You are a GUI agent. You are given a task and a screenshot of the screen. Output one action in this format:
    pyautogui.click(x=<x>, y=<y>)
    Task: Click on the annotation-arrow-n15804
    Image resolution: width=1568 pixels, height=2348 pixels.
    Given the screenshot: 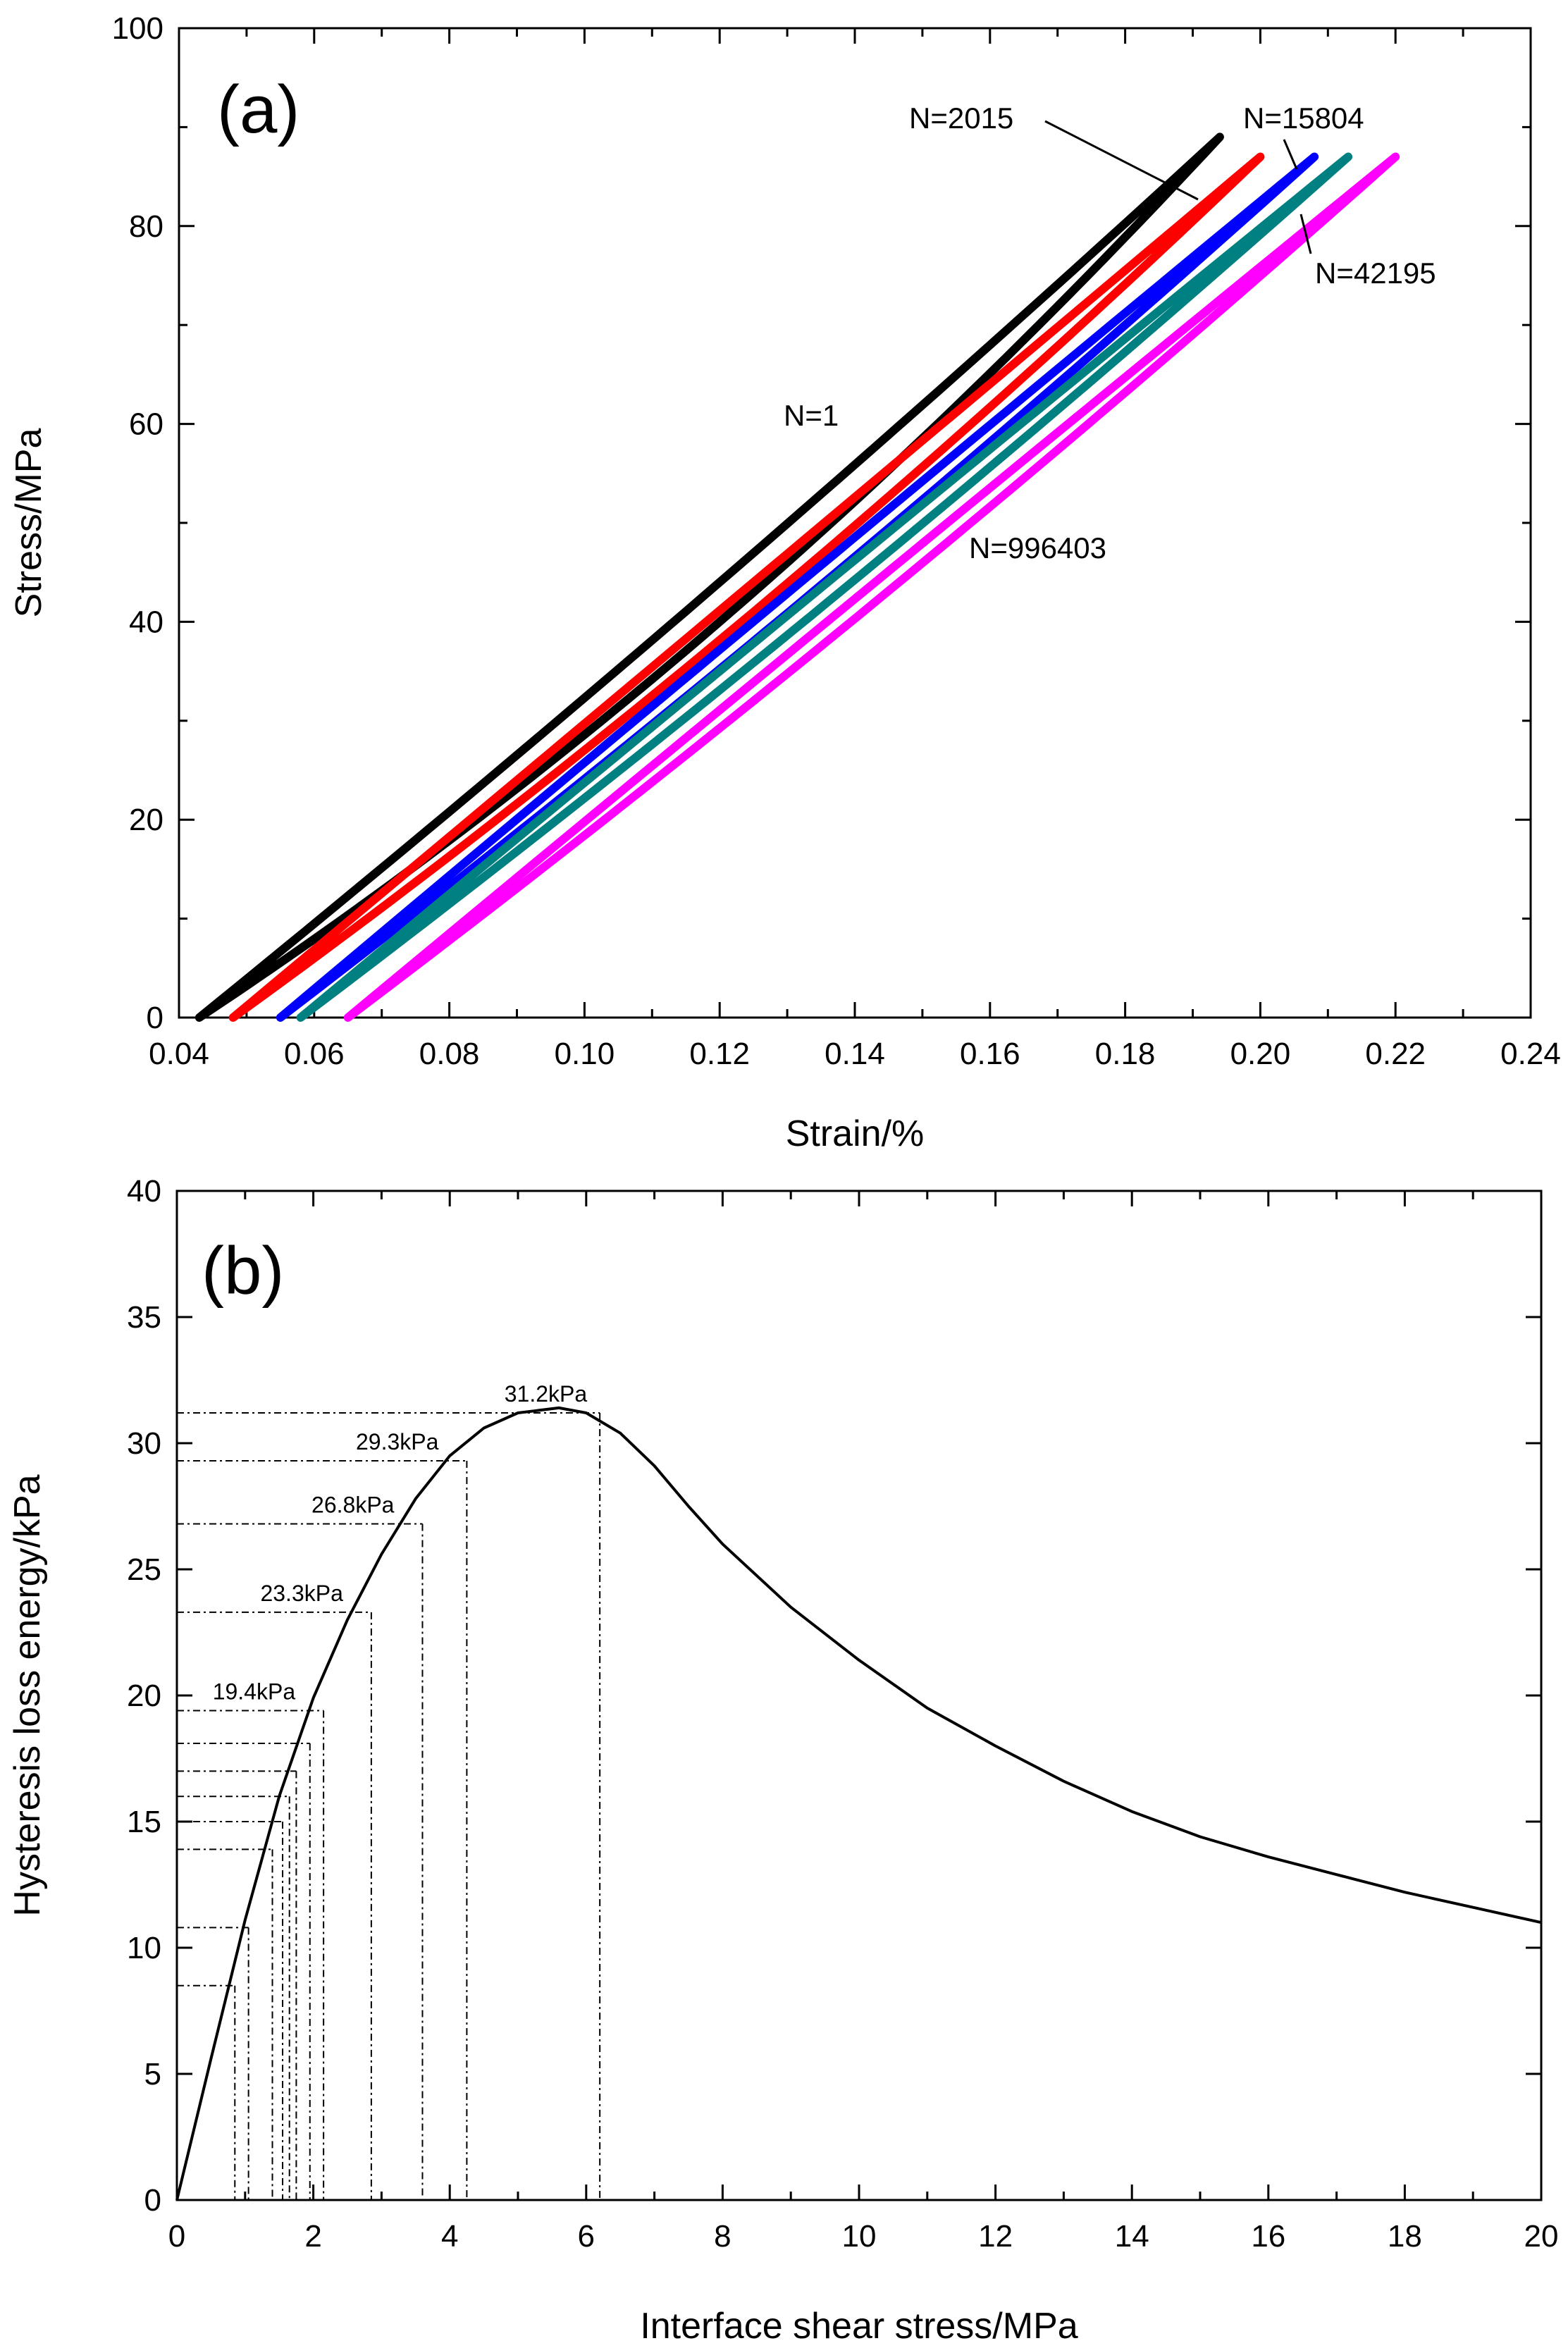 What is the action you would take?
    pyautogui.click(x=1290, y=155)
    